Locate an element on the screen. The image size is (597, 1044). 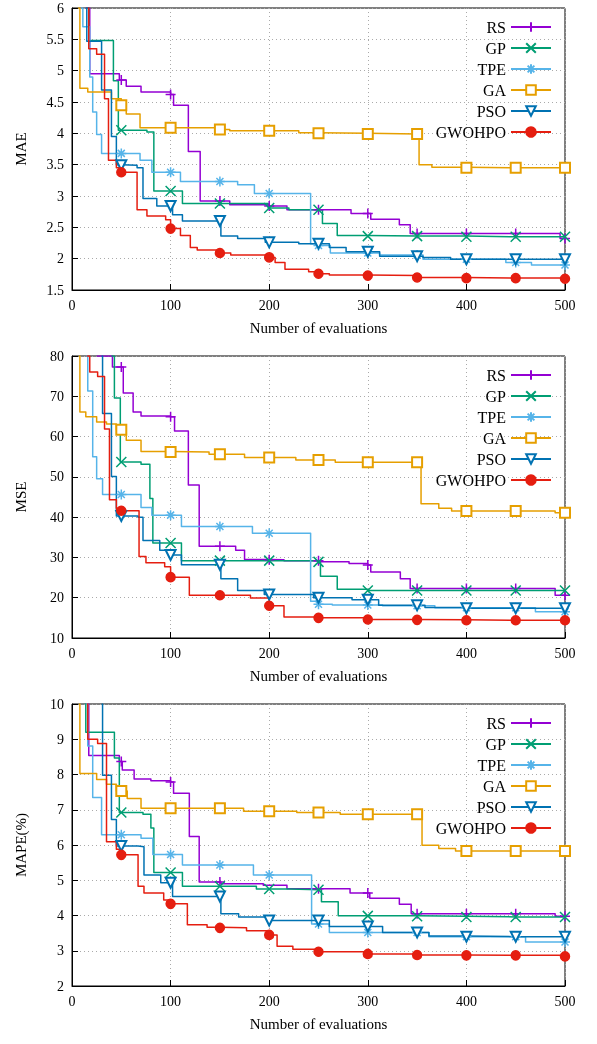
y-axis-title: MAE is located at coordinates (20, 149).